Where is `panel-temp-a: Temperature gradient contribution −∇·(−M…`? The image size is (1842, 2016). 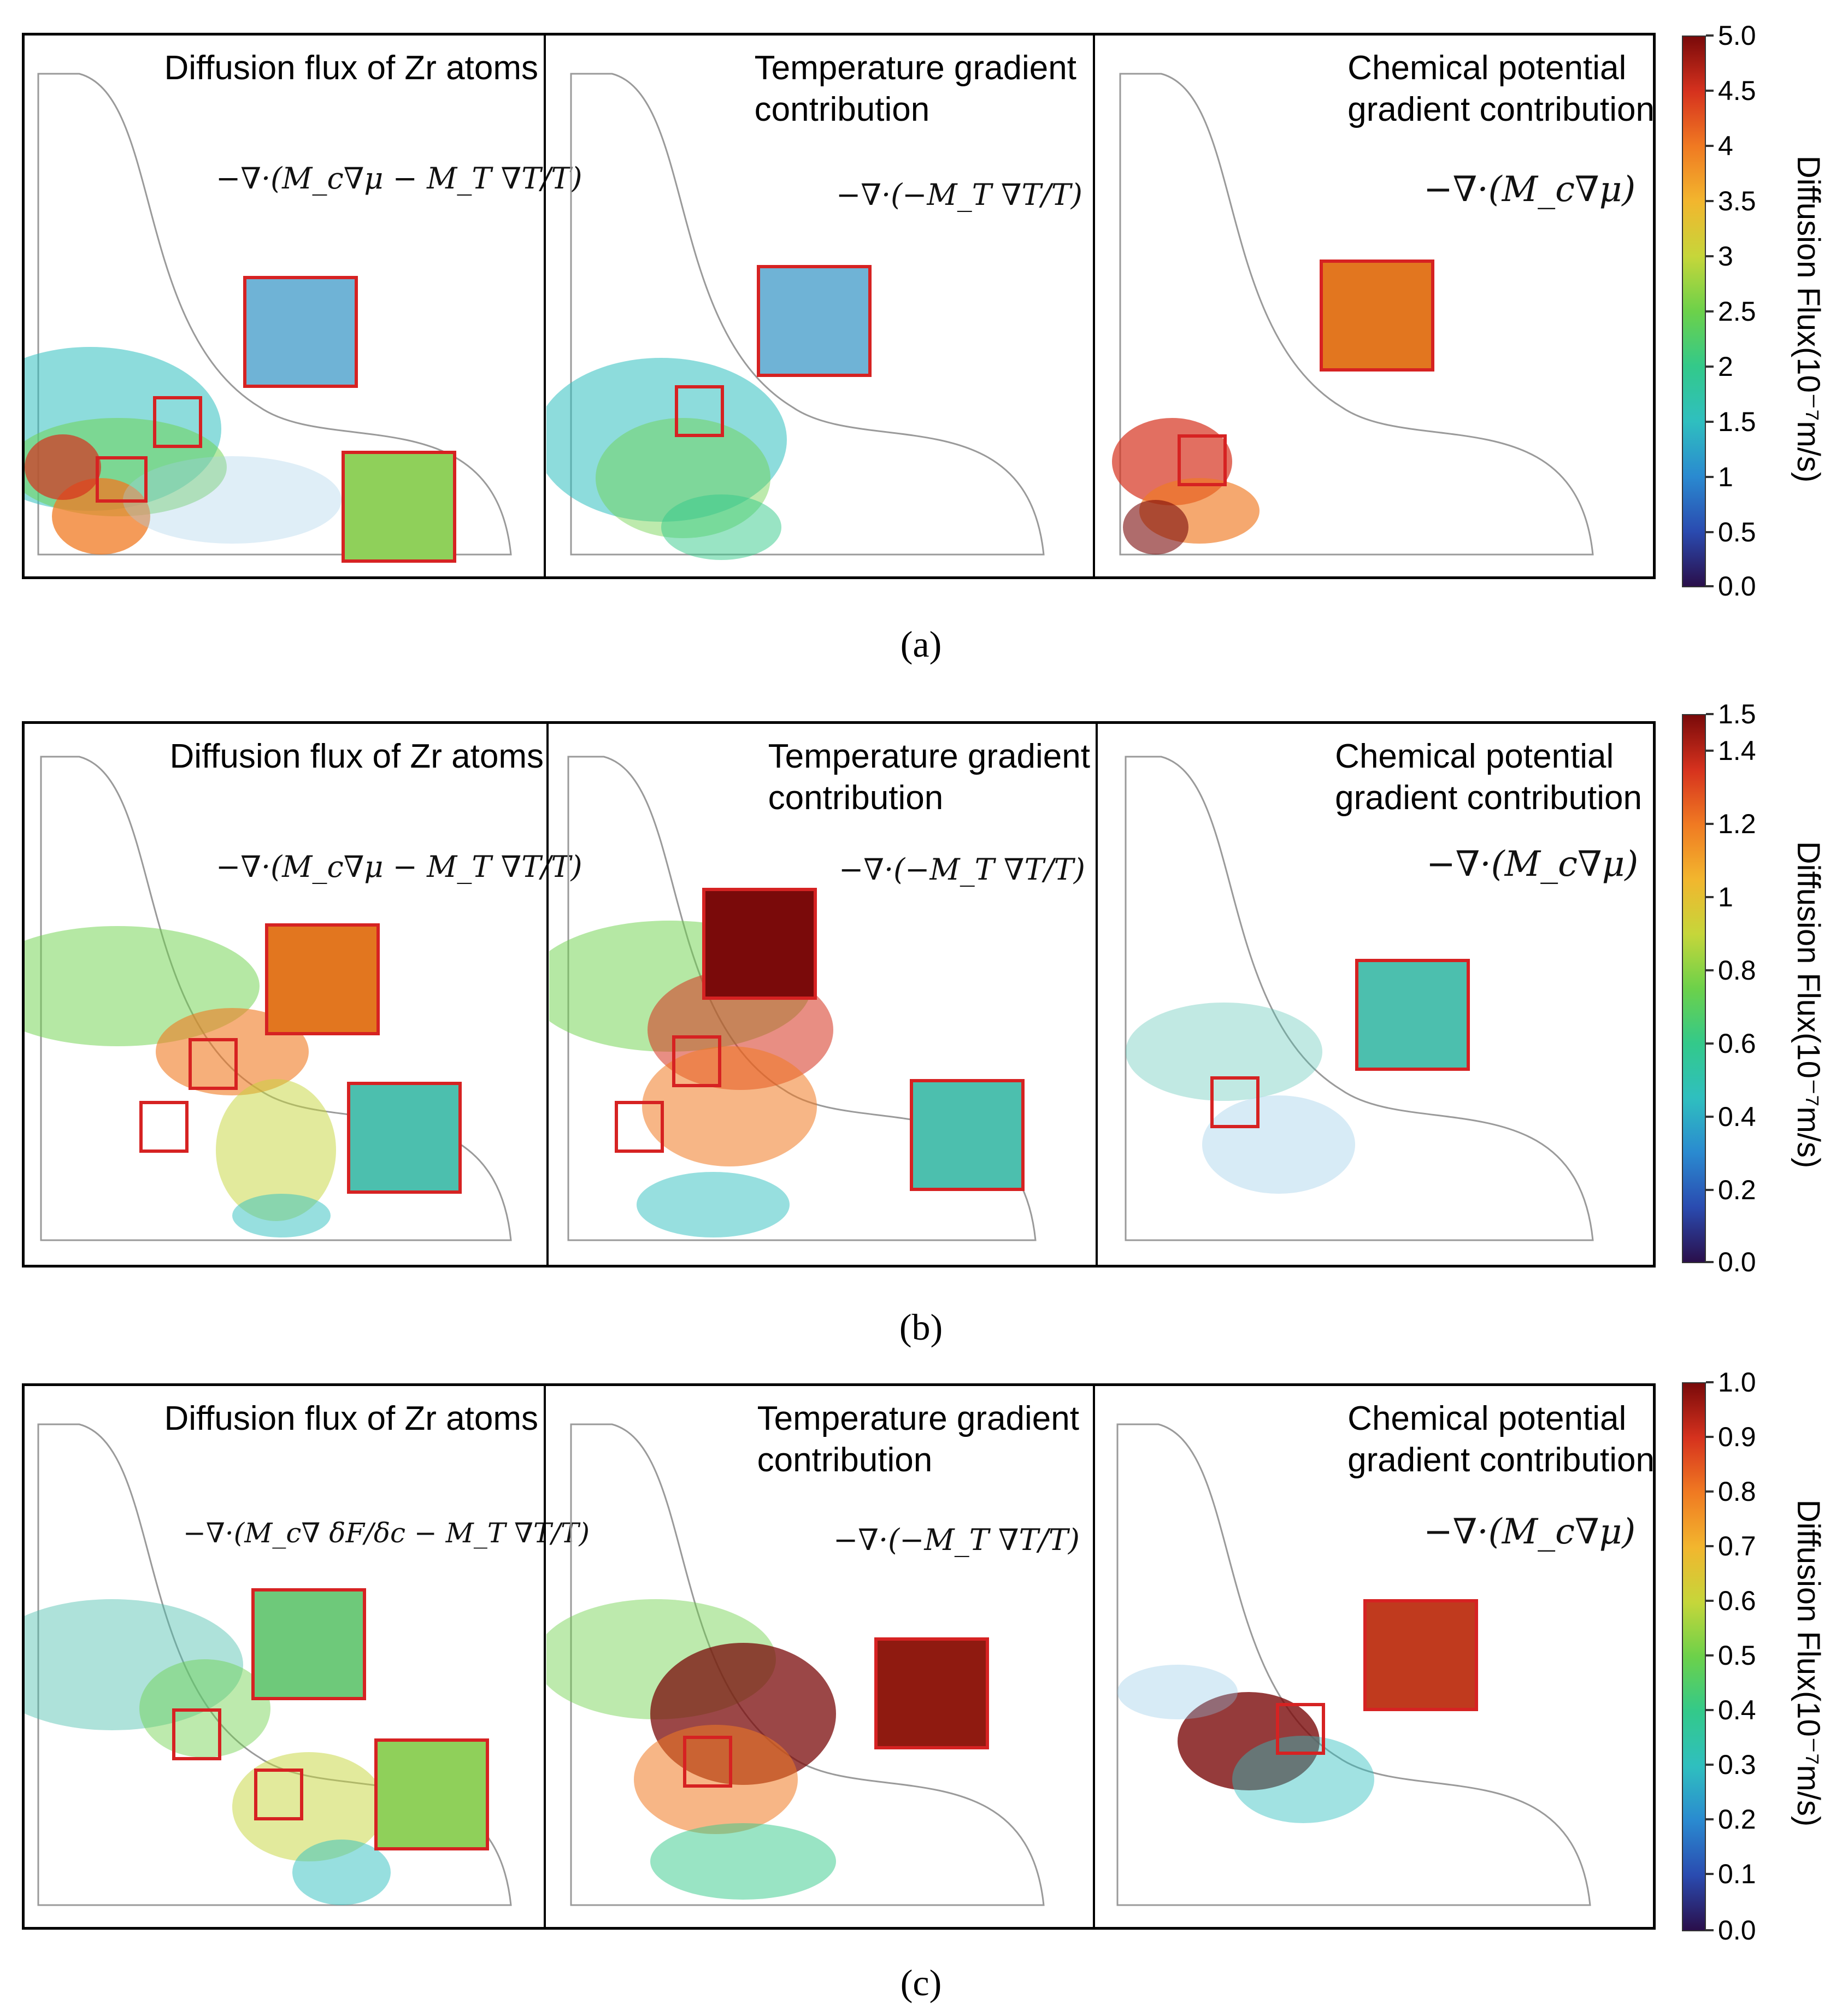 panel-temp-a: Temperature gradient contribution −∇·(−M… is located at coordinates (819, 306).